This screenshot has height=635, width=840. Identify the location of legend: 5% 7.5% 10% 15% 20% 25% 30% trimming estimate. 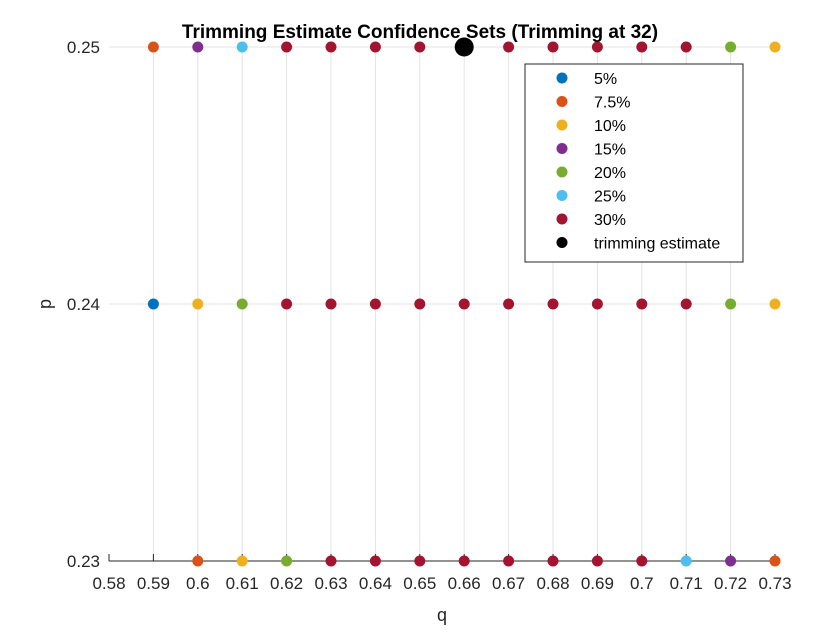
(634, 163).